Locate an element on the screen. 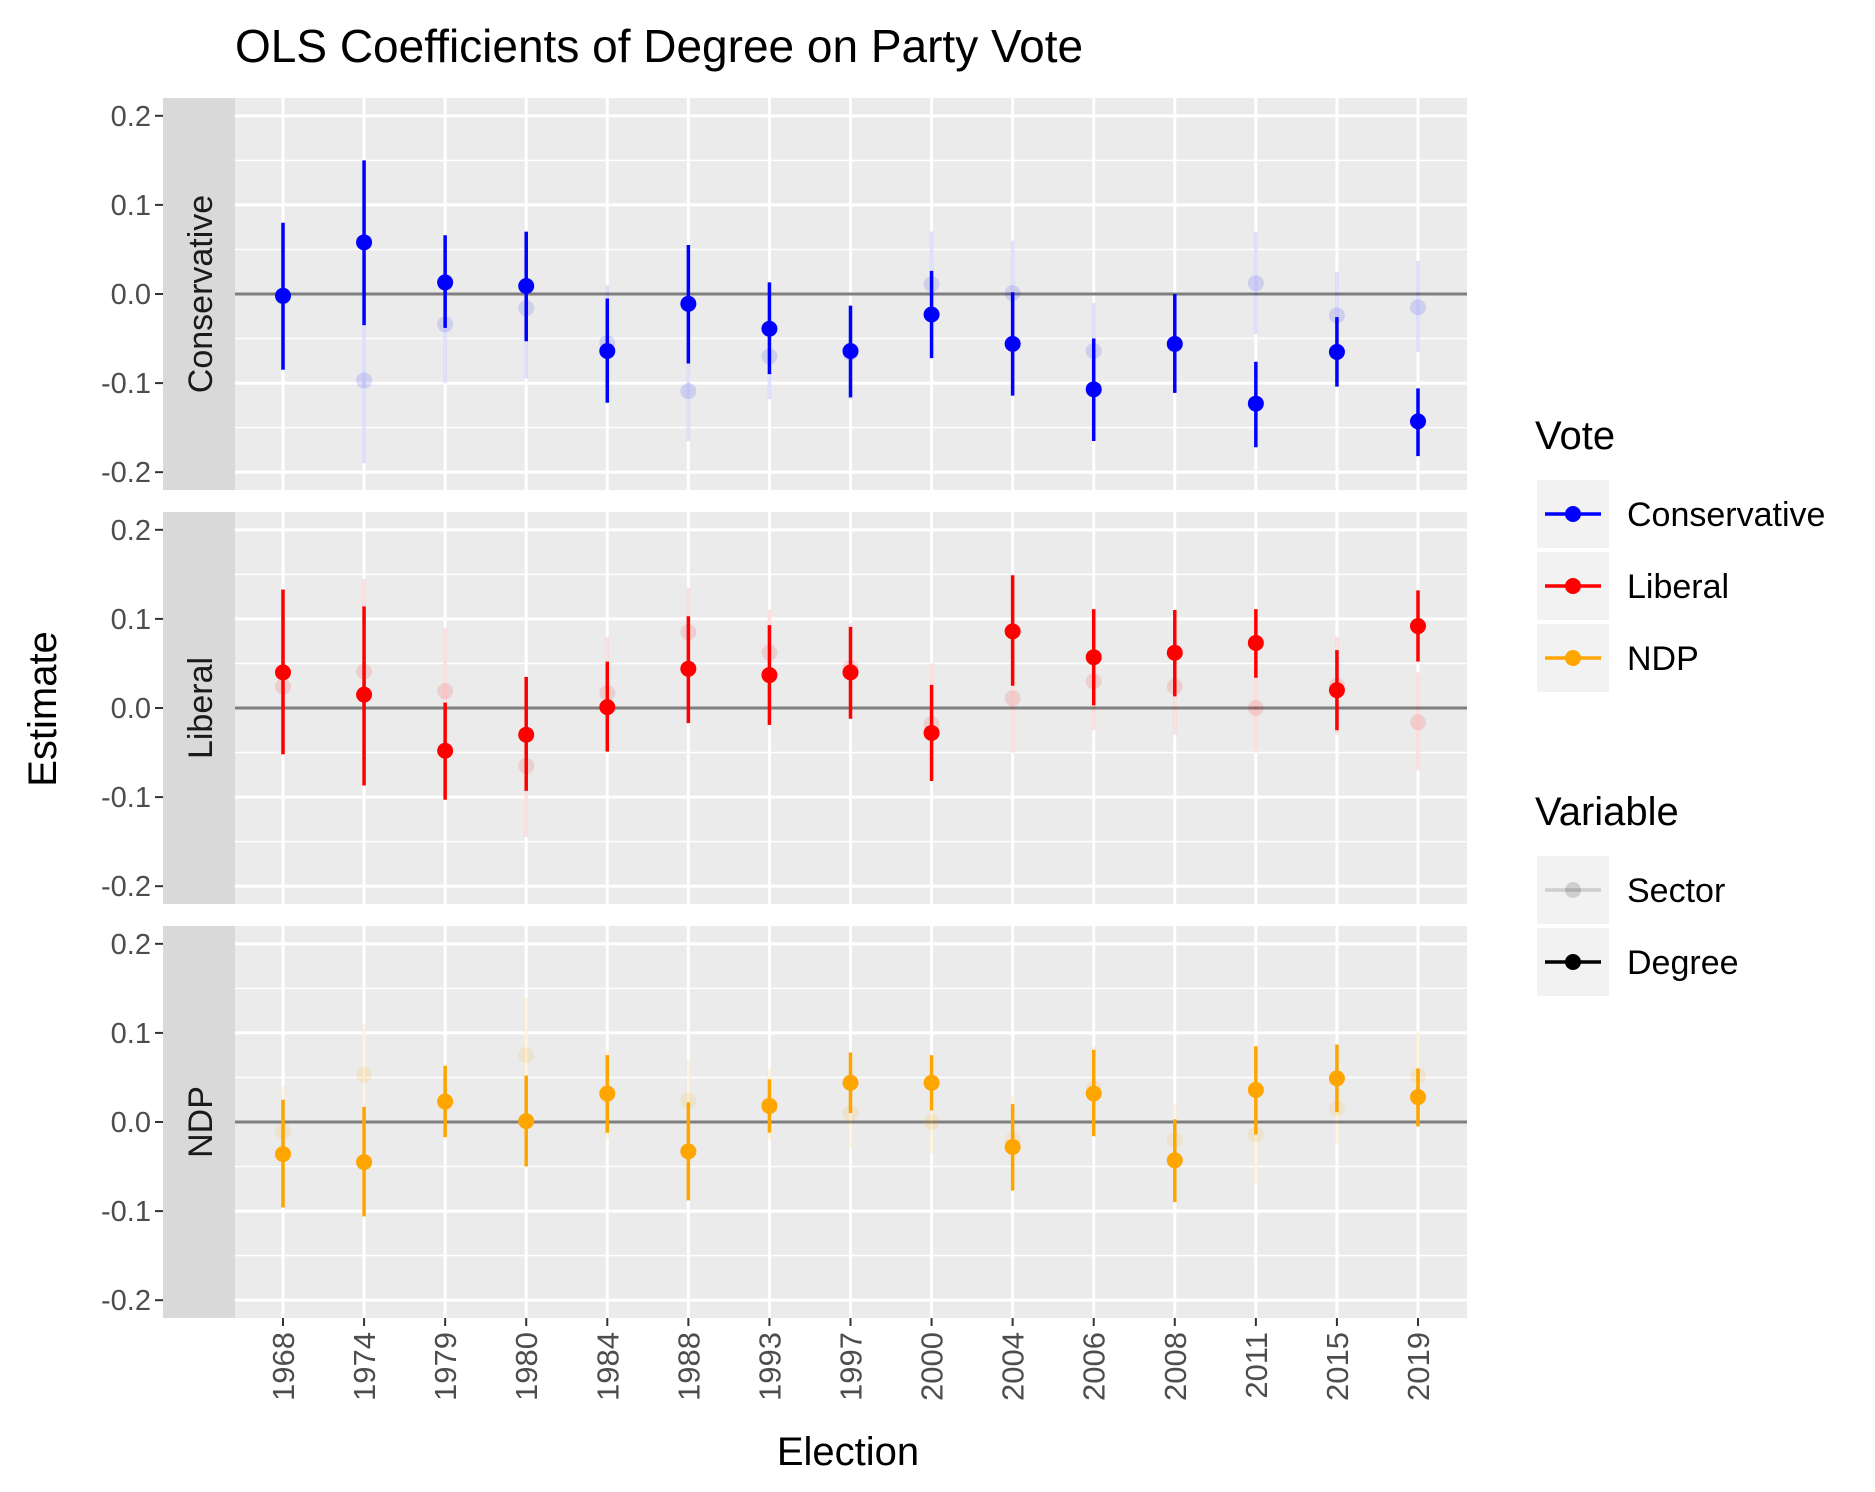  degree-point-conservative-2015 is located at coordinates (1336, 351).